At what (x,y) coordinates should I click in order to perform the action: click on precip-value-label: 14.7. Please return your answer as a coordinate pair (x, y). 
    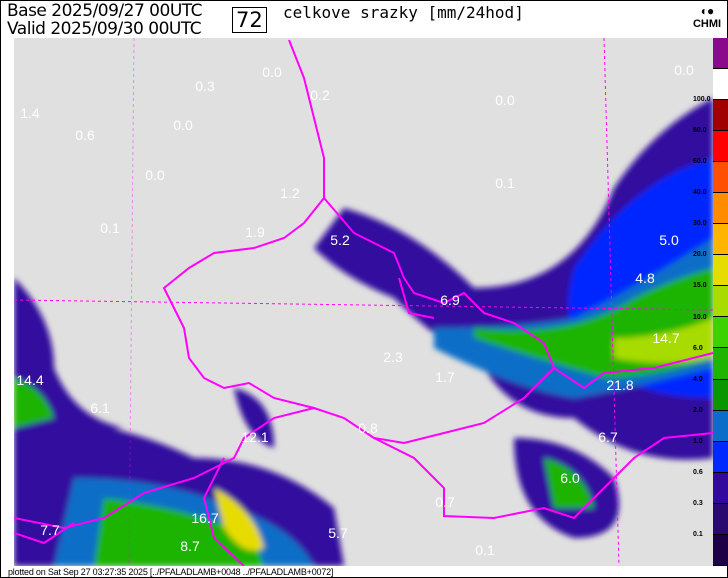
    Looking at the image, I should click on (666, 338).